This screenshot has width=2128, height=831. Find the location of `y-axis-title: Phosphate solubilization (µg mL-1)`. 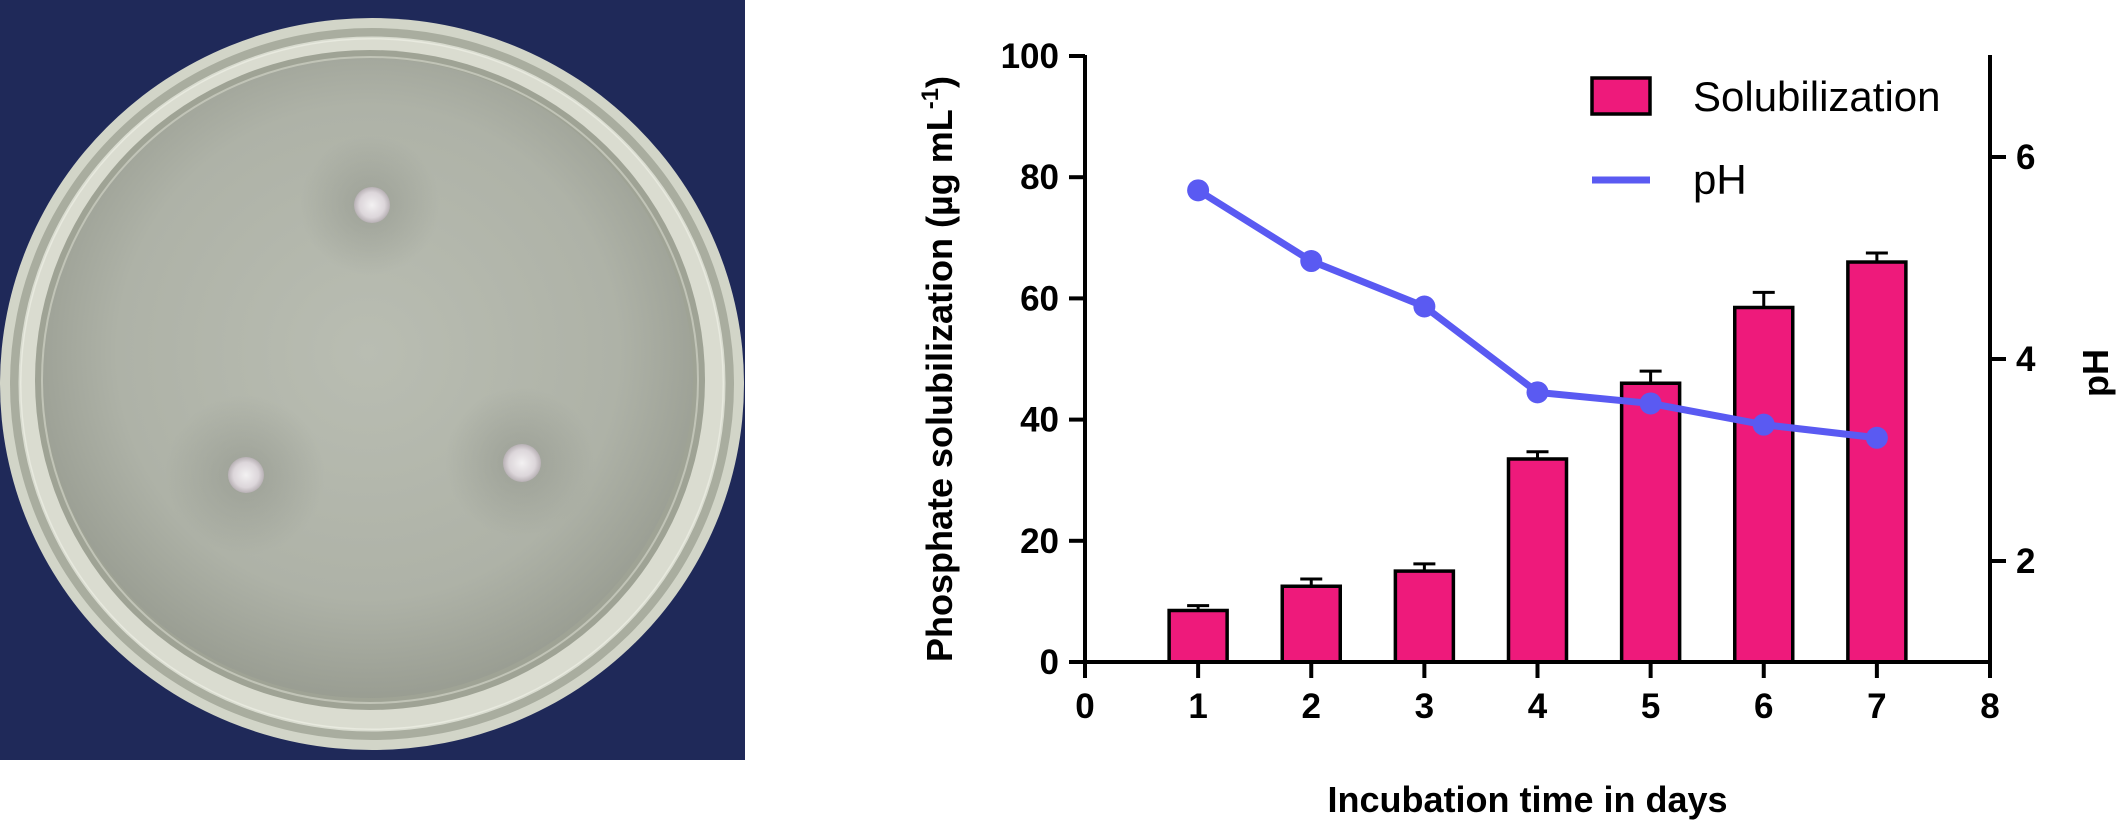

y-axis-title: Phosphate solubilization (µg mL-1) is located at coordinates (938, 369).